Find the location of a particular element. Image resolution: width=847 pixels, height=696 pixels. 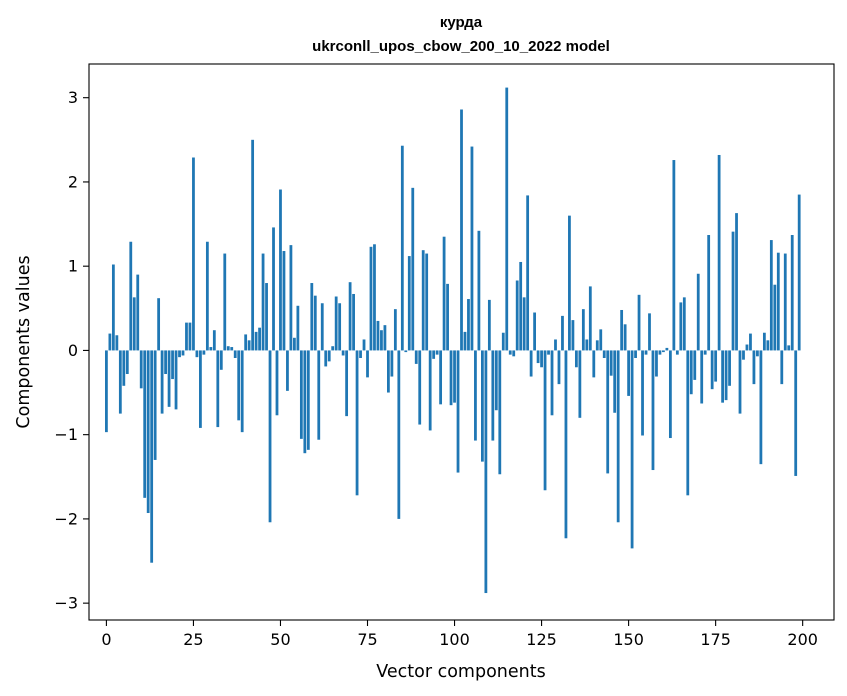

x-axis-label: Vector components is located at coordinates (460, 672).